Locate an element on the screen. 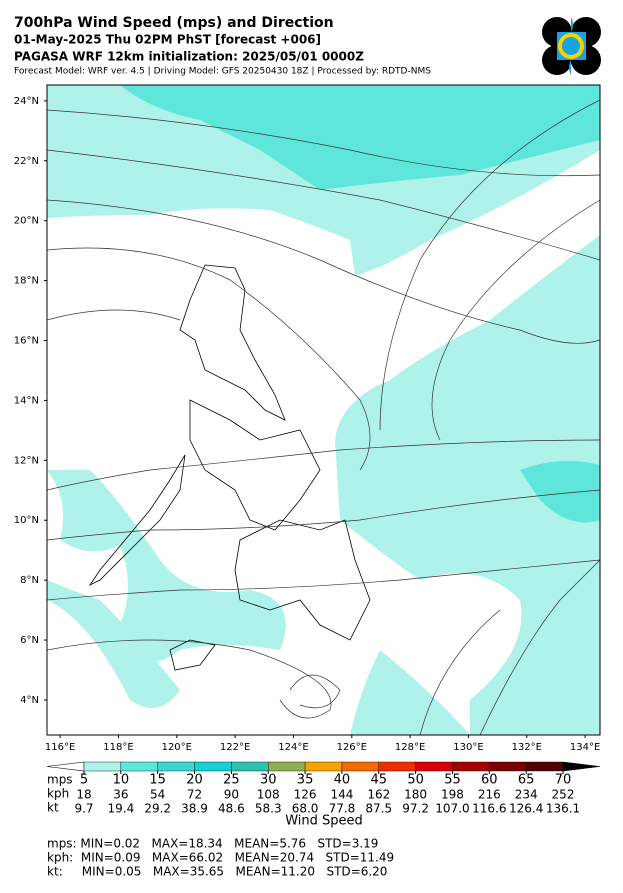 The height and width of the screenshot is (893, 623). kt-label: 19.4 is located at coordinates (120, 809).